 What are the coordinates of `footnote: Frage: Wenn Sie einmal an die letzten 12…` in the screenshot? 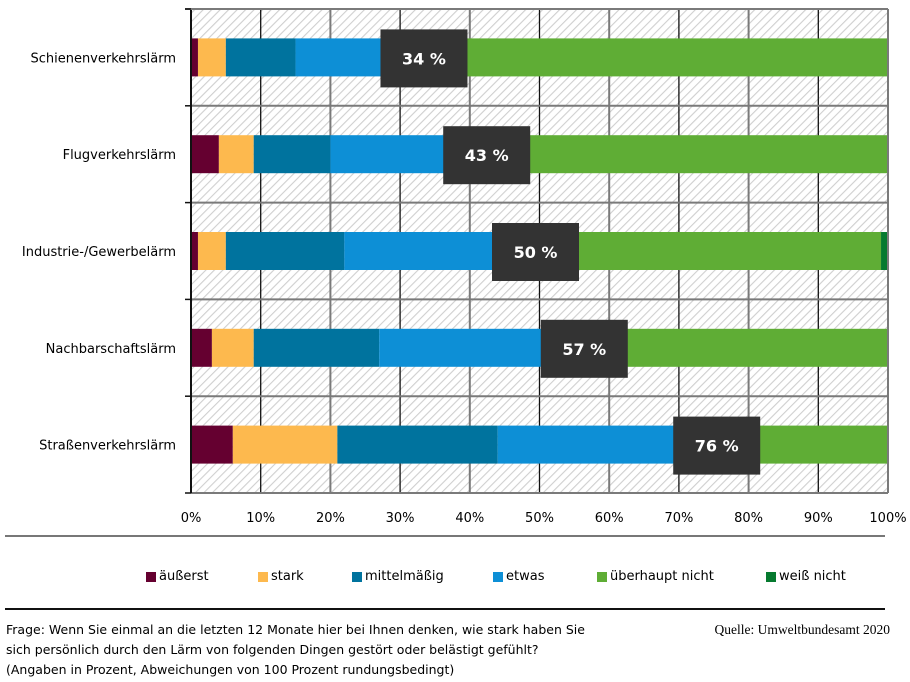 It's located at (336, 650).